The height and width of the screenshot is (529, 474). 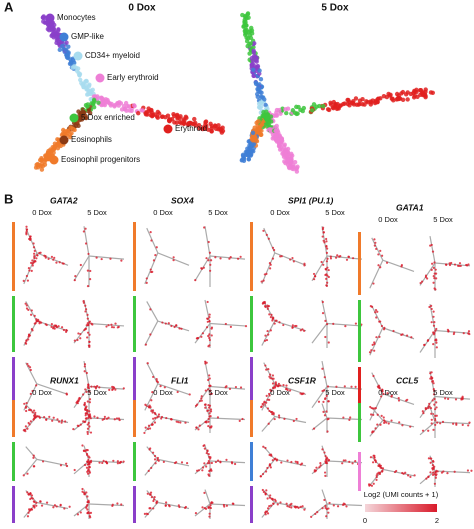 I want to click on legend-dot, so click(x=54, y=160).